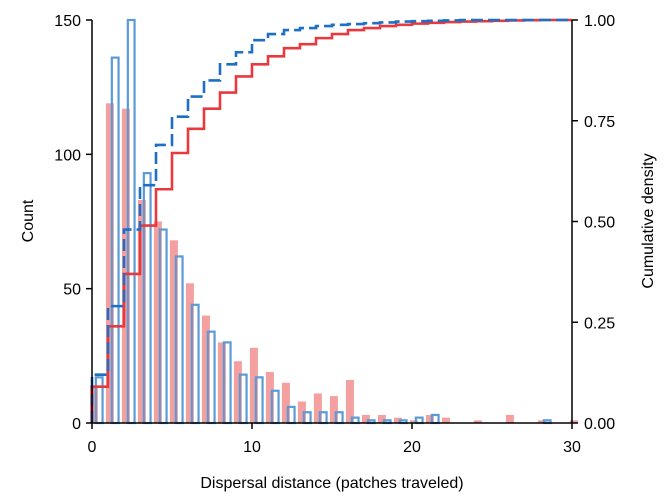 The width and height of the screenshot is (670, 497). I want to click on x-tick-label: 10, so click(252, 447).